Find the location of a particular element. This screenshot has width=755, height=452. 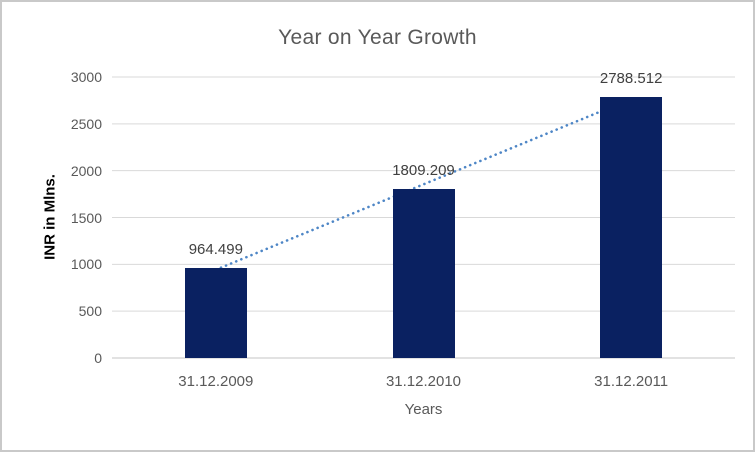

y-tick-label: 0 is located at coordinates (98, 358).